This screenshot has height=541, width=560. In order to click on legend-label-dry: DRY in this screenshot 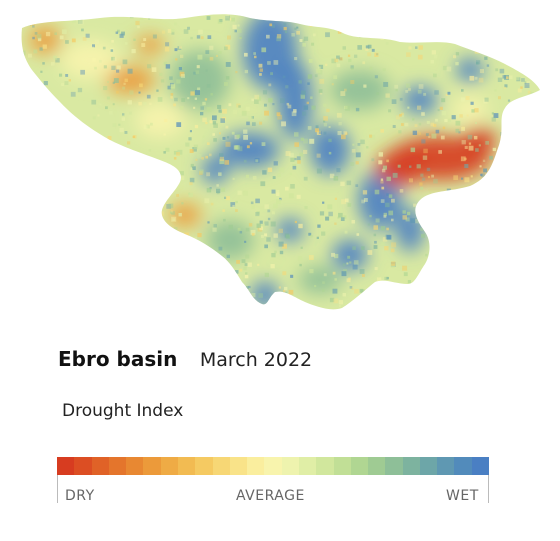, I will do `click(80, 496)`.